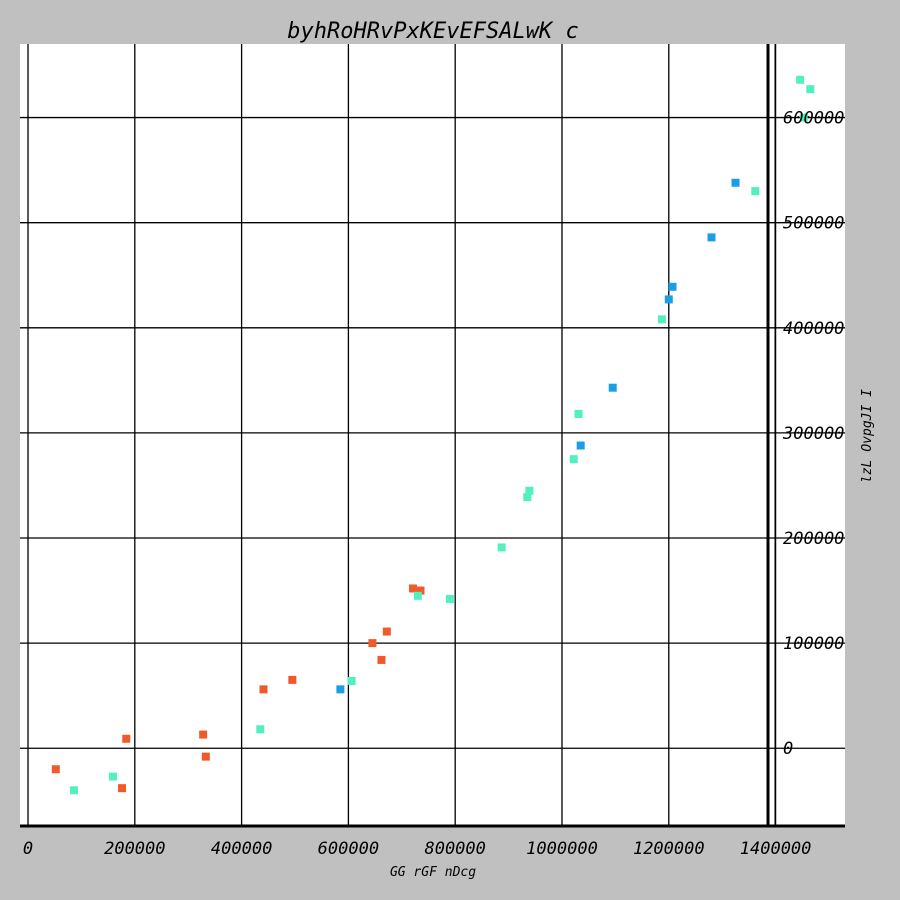 This screenshot has height=900, width=900. What do you see at coordinates (28, 849) in the screenshot?
I see `x-tick-label: 0` at bounding box center [28, 849].